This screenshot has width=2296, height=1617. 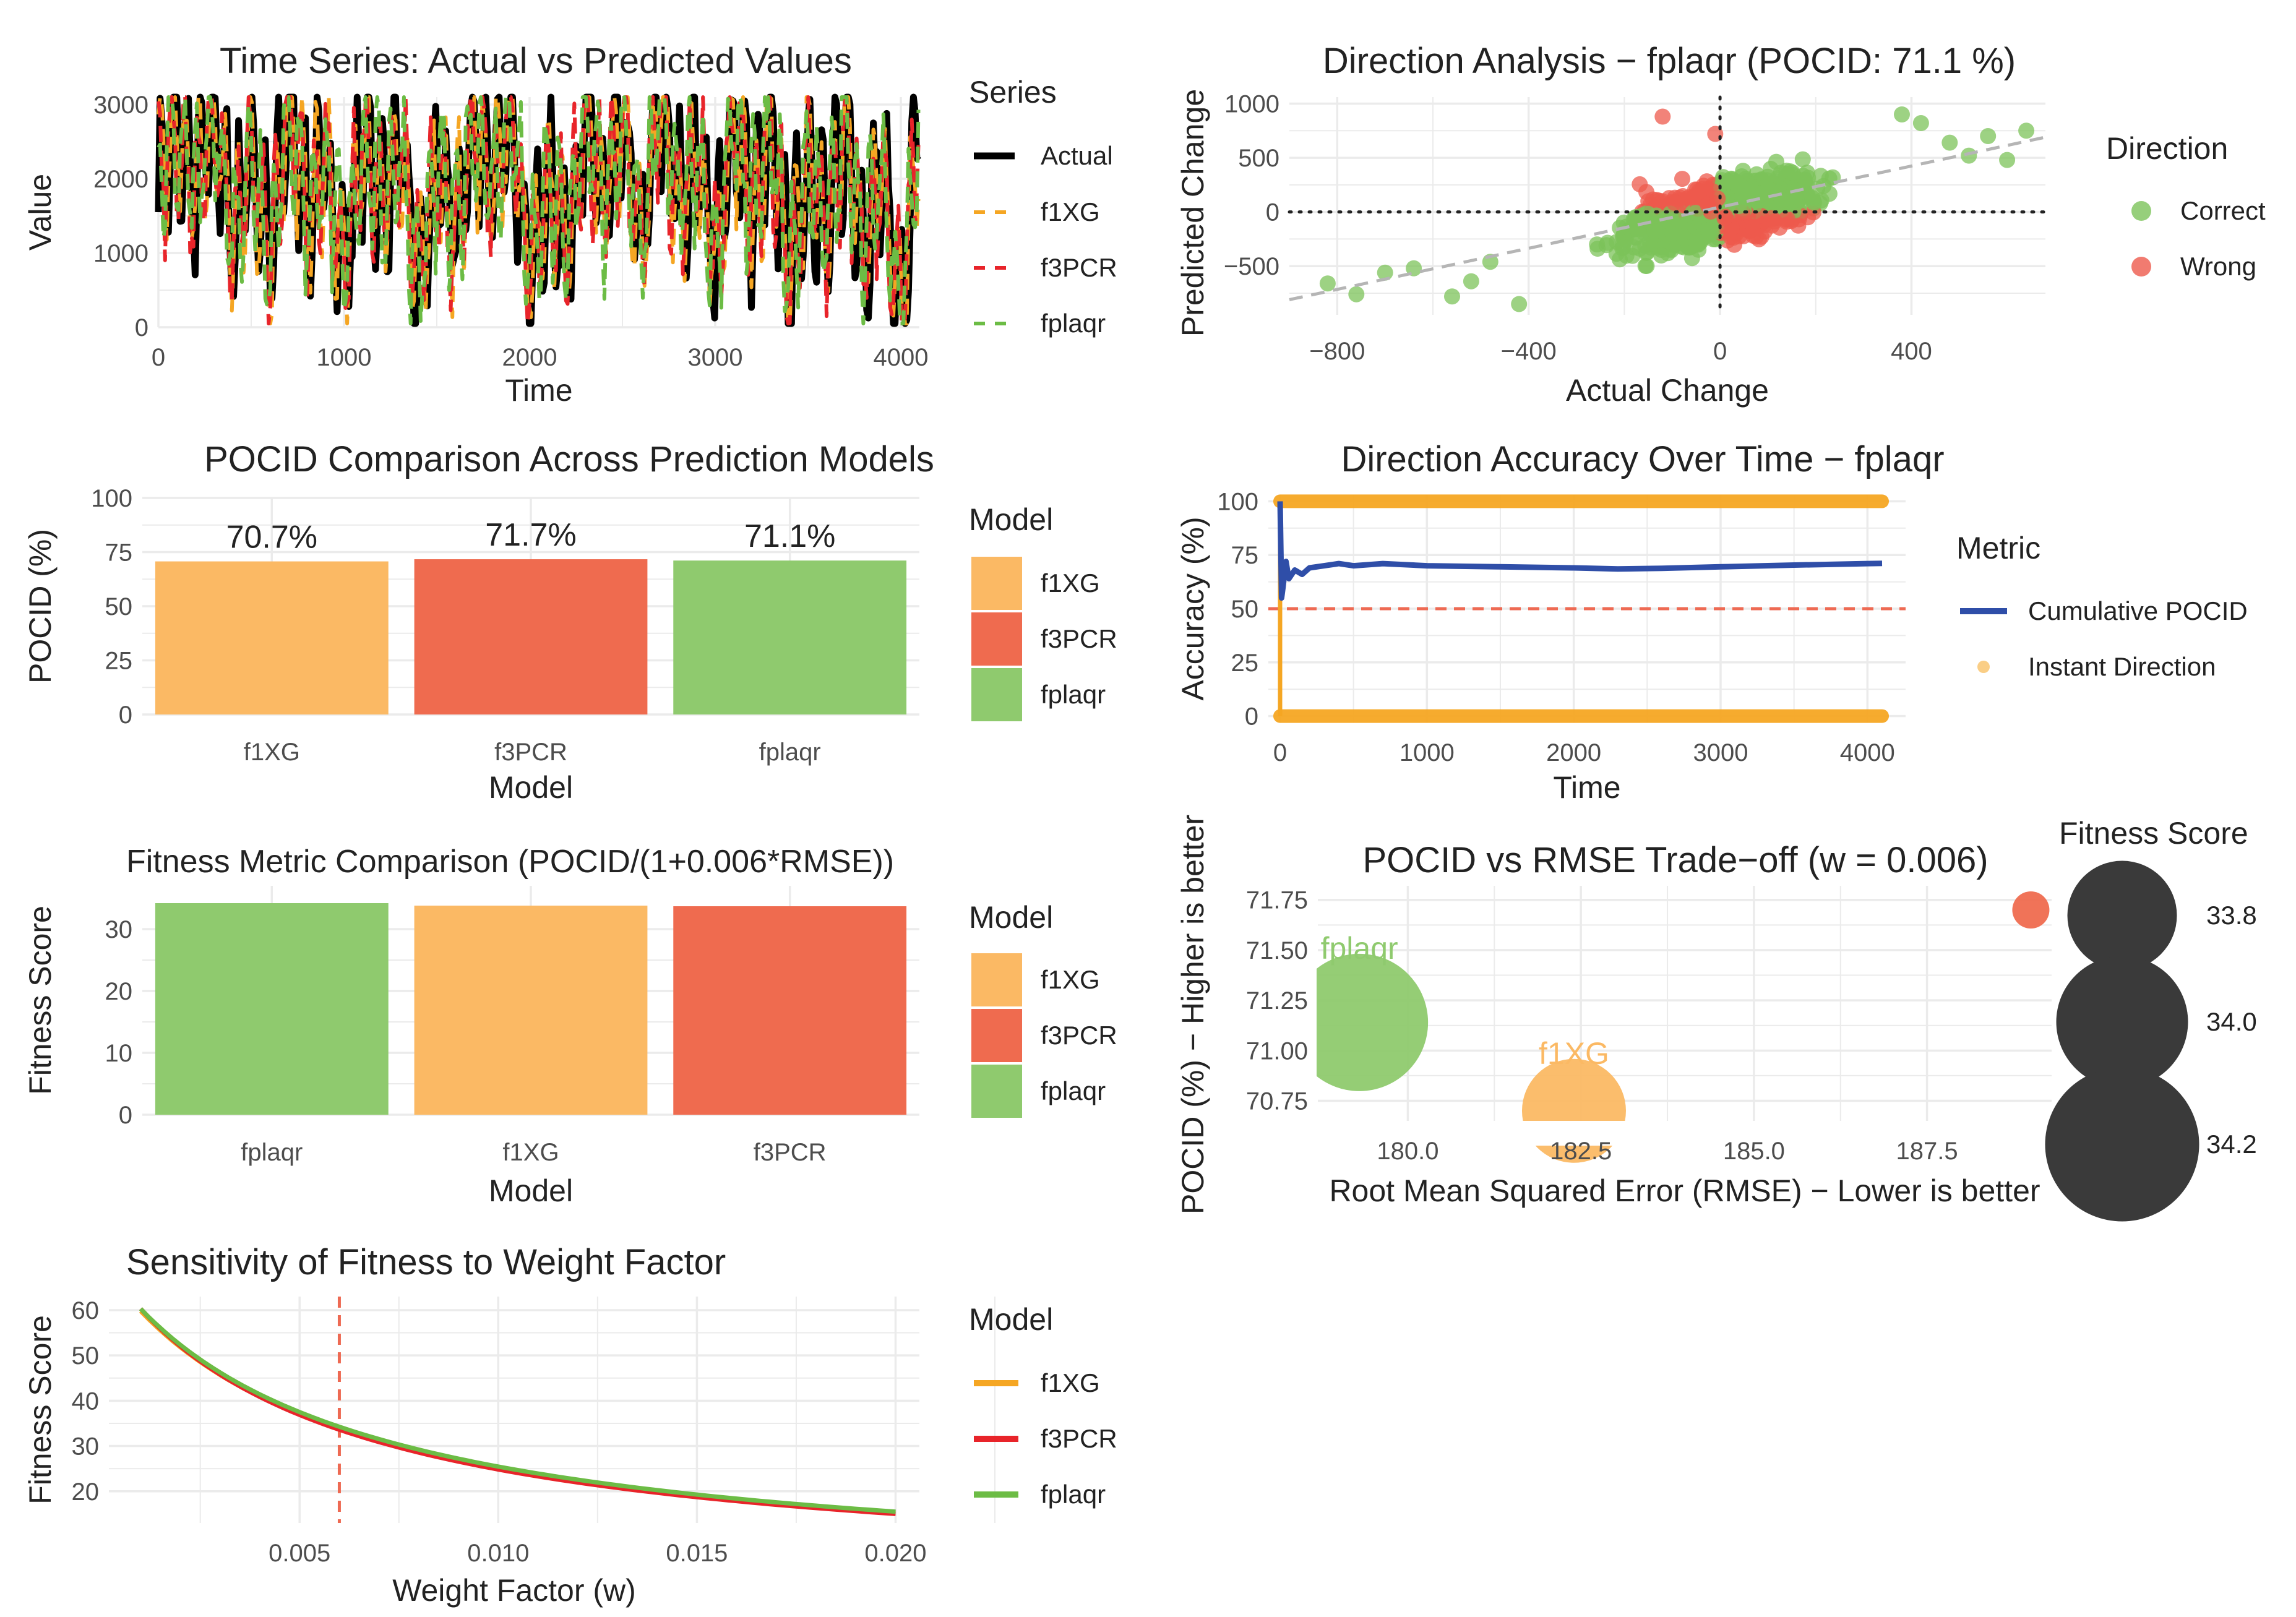 I want to click on y-axis-title: Accuracy (%), so click(x=1193, y=608).